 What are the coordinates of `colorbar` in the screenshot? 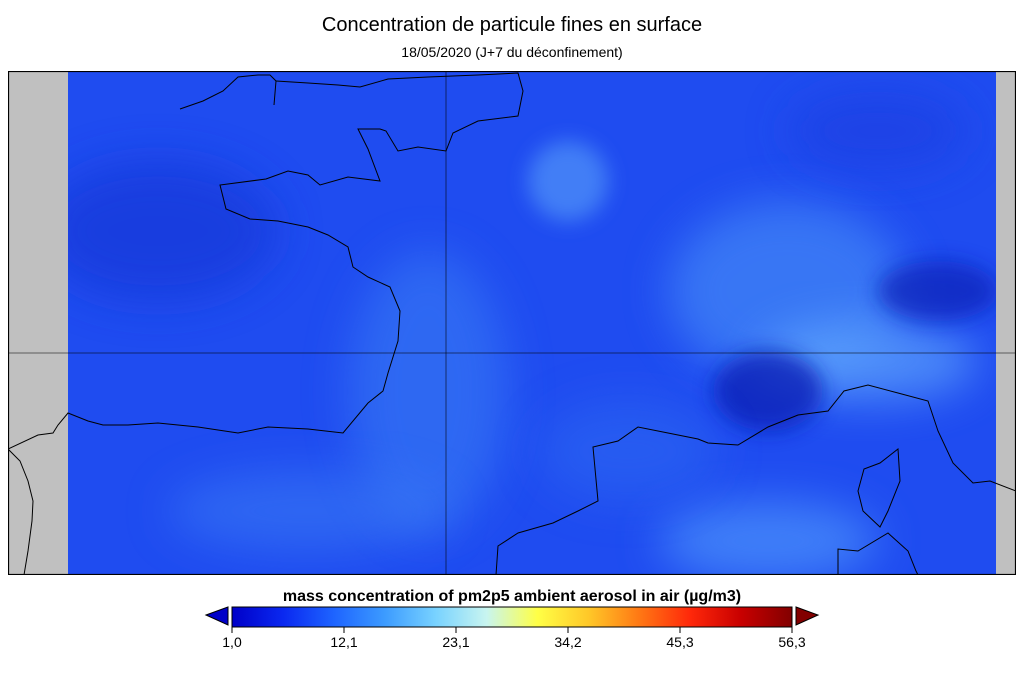 It's located at (512, 619).